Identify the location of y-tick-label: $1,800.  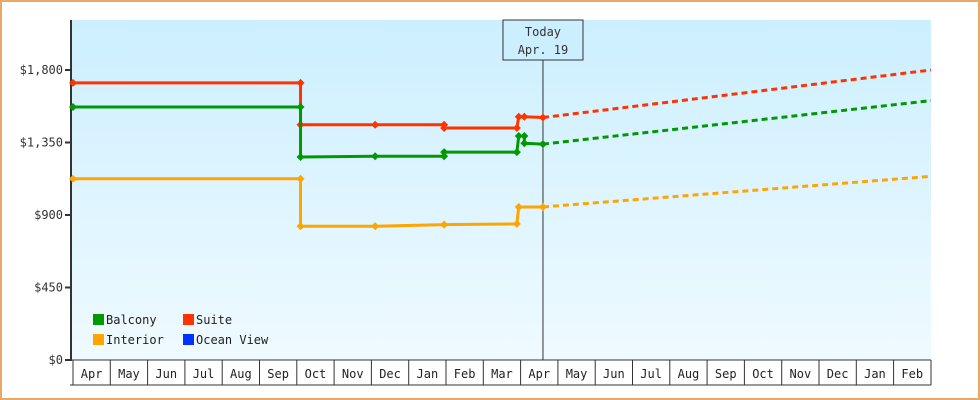
(41, 70).